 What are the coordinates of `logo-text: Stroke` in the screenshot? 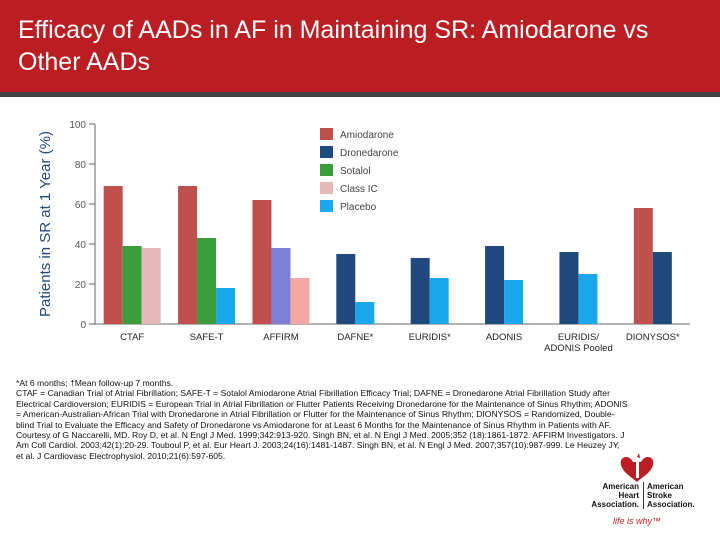 It's located at (659, 495).